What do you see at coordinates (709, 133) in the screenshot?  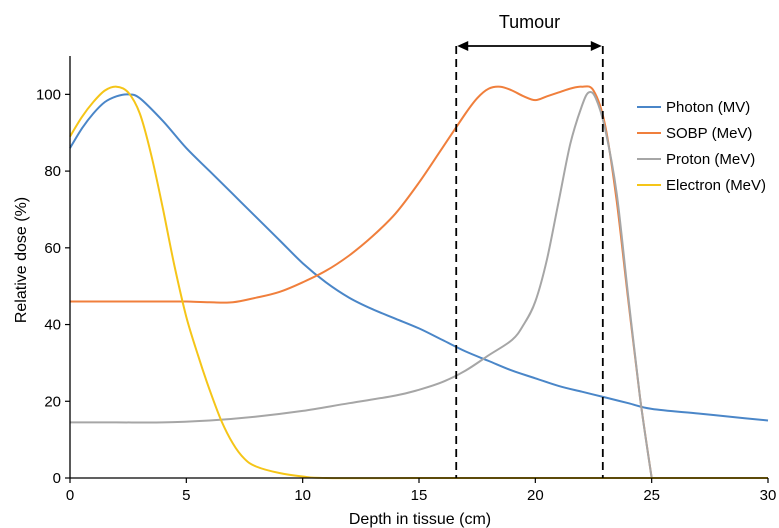 I see `legend-label-sobp-mev: SOBP (MeV)` at bounding box center [709, 133].